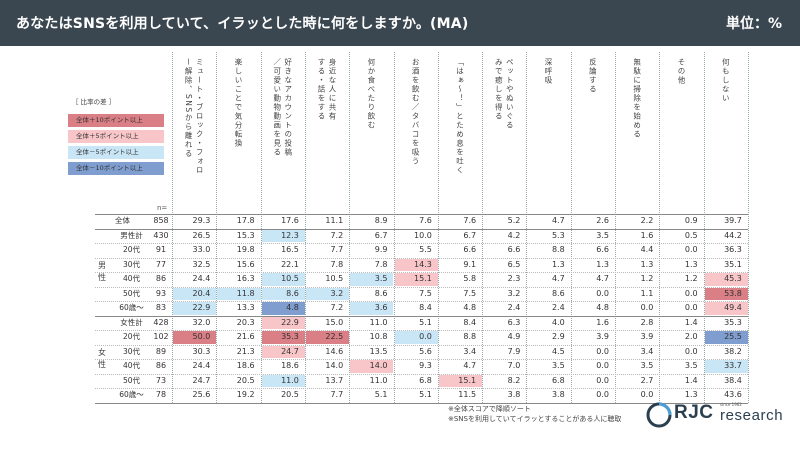  I want to click on data-cell: 12.3, so click(283, 235).